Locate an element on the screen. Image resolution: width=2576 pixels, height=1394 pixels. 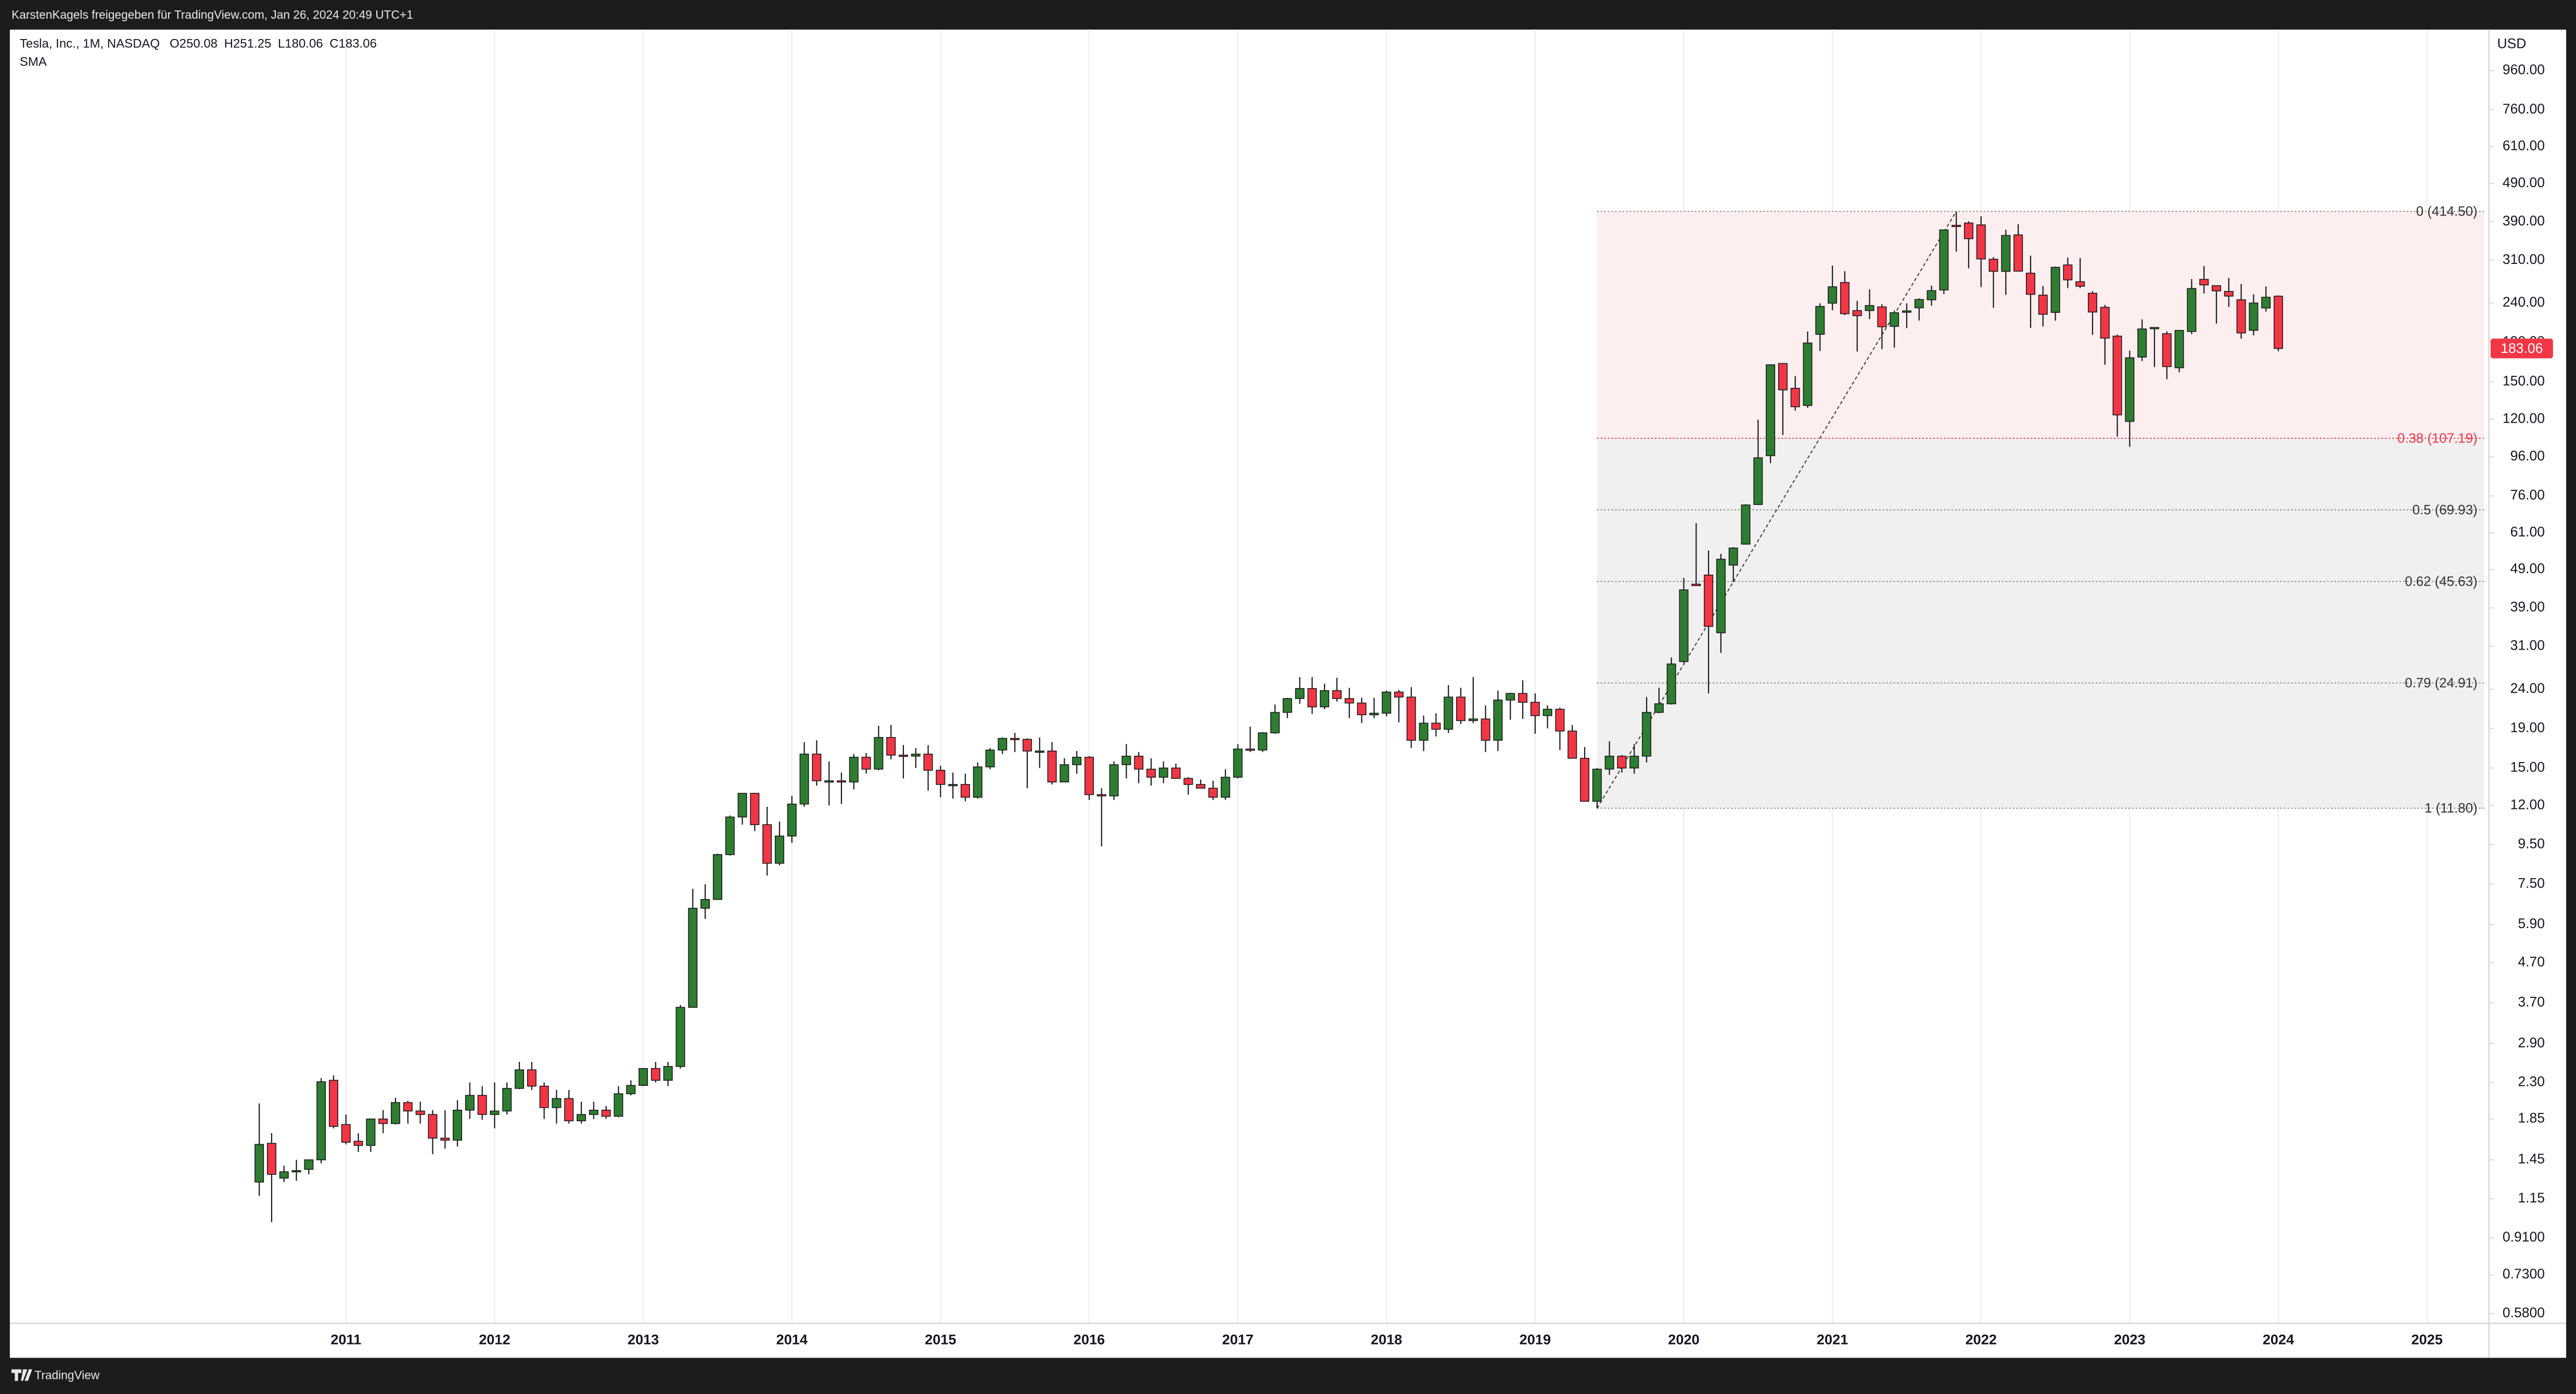
logo-mark is located at coordinates (21, 1375).